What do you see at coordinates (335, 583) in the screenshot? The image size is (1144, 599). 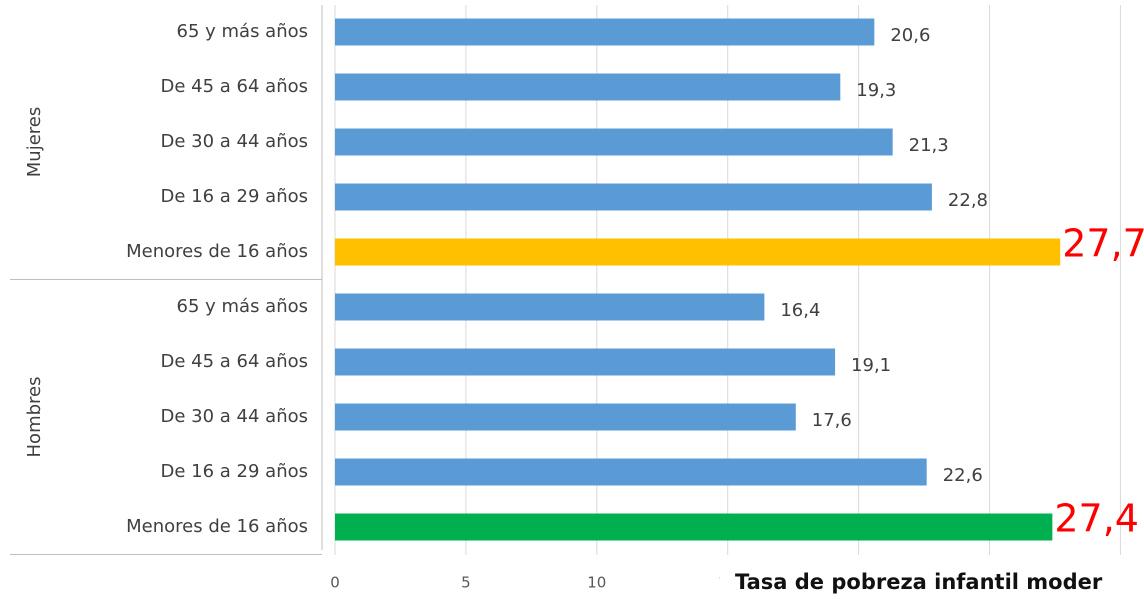 I see `x-tick-label: 0` at bounding box center [335, 583].